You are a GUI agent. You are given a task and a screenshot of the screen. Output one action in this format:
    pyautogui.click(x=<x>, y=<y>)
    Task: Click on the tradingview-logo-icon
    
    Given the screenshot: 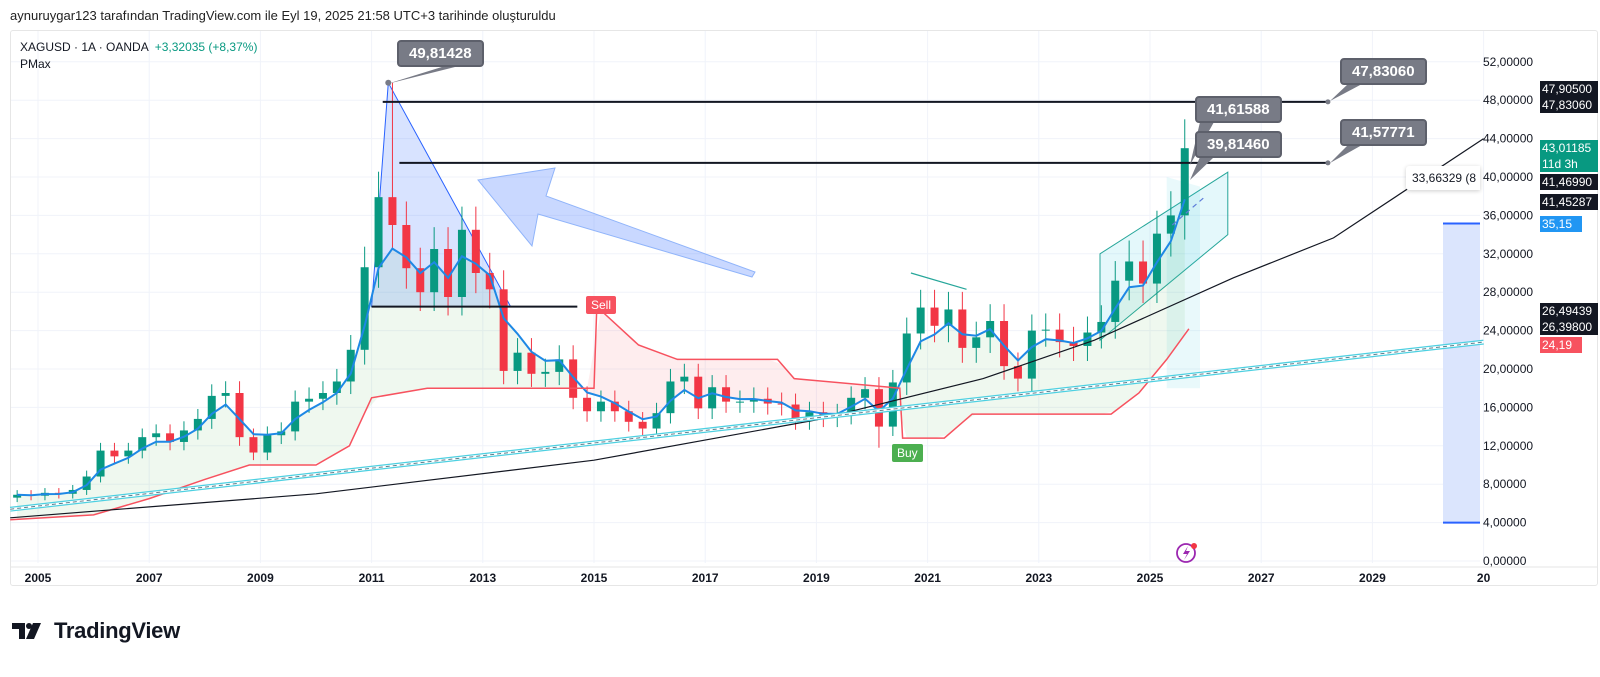 What is the action you would take?
    pyautogui.click(x=26, y=631)
    